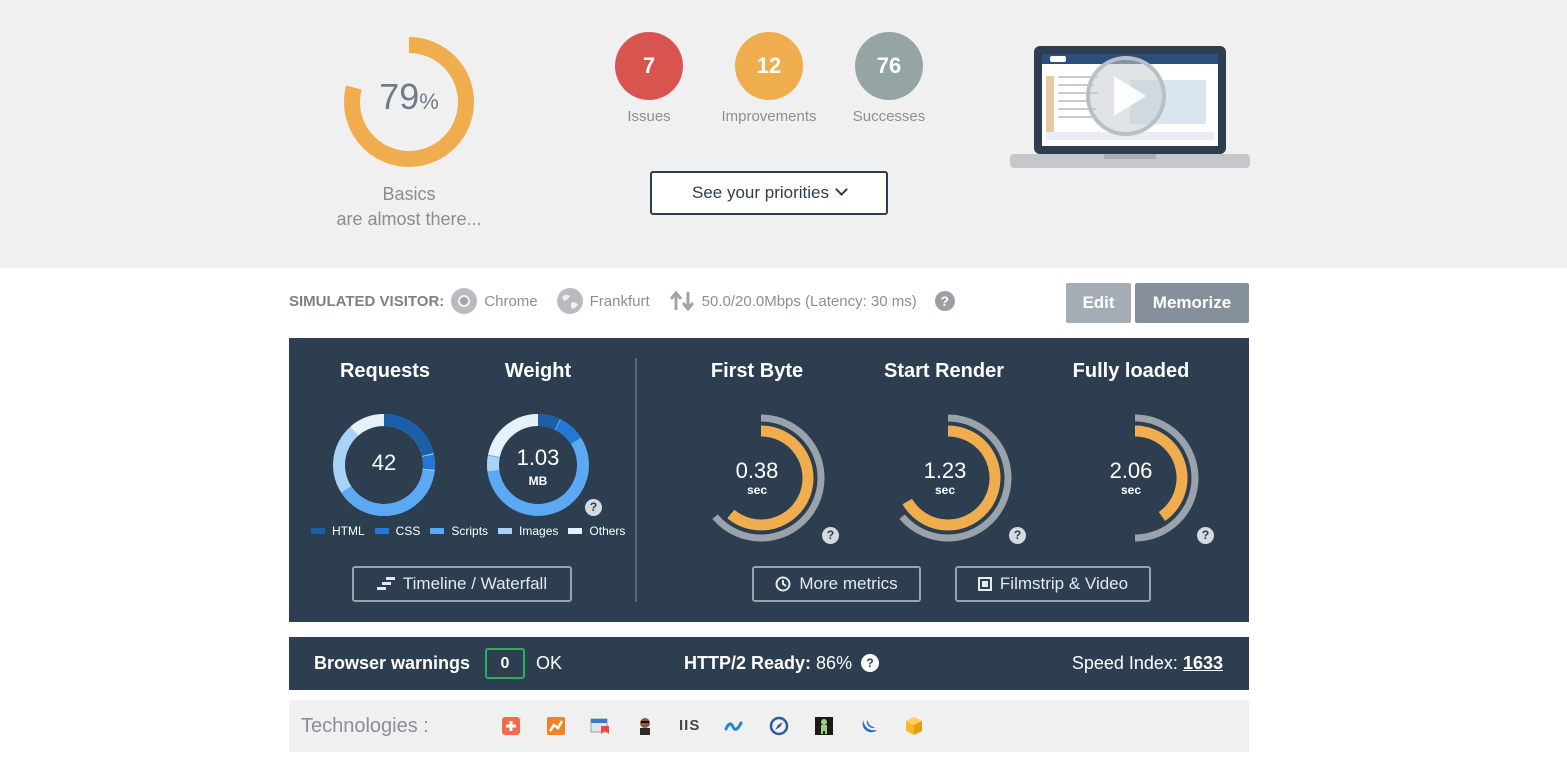  I want to click on speed-index: Speed Index: 1633, so click(1147, 663).